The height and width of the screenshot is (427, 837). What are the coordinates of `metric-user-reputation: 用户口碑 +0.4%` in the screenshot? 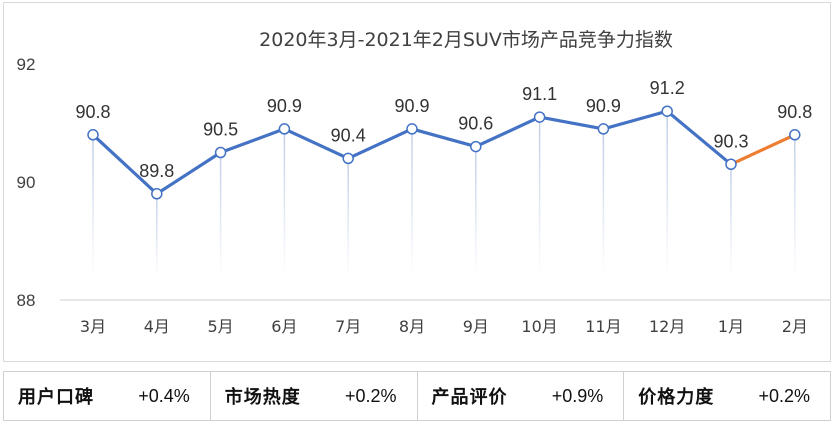 It's located at (107, 396).